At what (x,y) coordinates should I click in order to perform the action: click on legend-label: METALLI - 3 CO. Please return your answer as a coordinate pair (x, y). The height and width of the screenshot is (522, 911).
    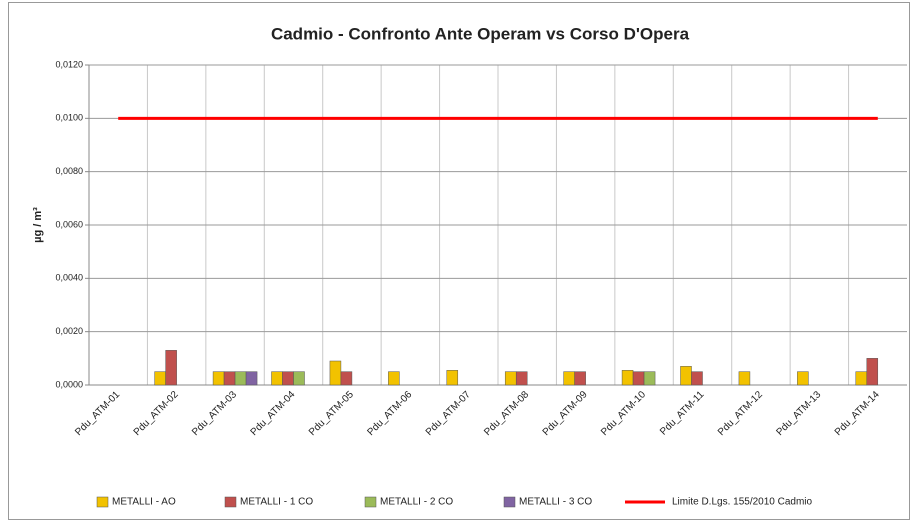
    Looking at the image, I should click on (555, 502).